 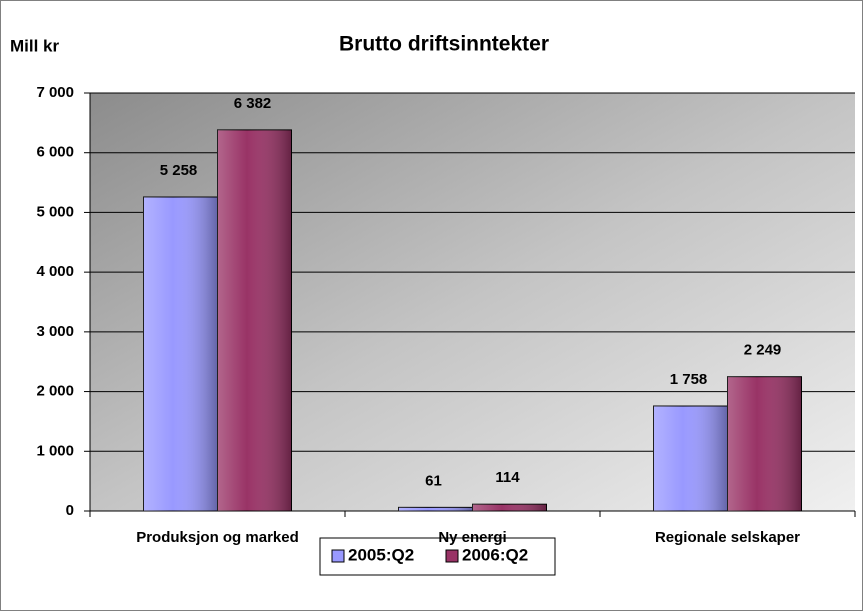 I want to click on y-tick-label: 5 000, so click(x=55, y=211).